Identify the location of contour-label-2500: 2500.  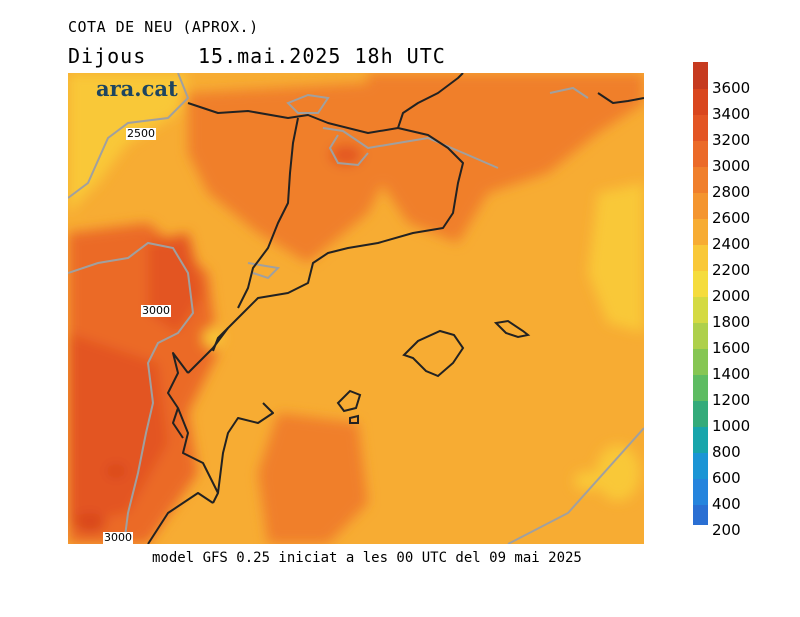
(141, 133).